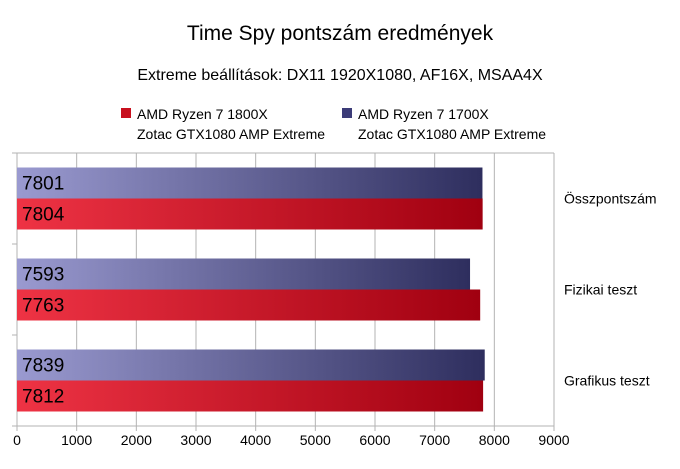 This screenshot has width=680, height=469. What do you see at coordinates (202, 114) in the screenshot?
I see `legend-label-line1: AMD Ryzen 7 1800X` at bounding box center [202, 114].